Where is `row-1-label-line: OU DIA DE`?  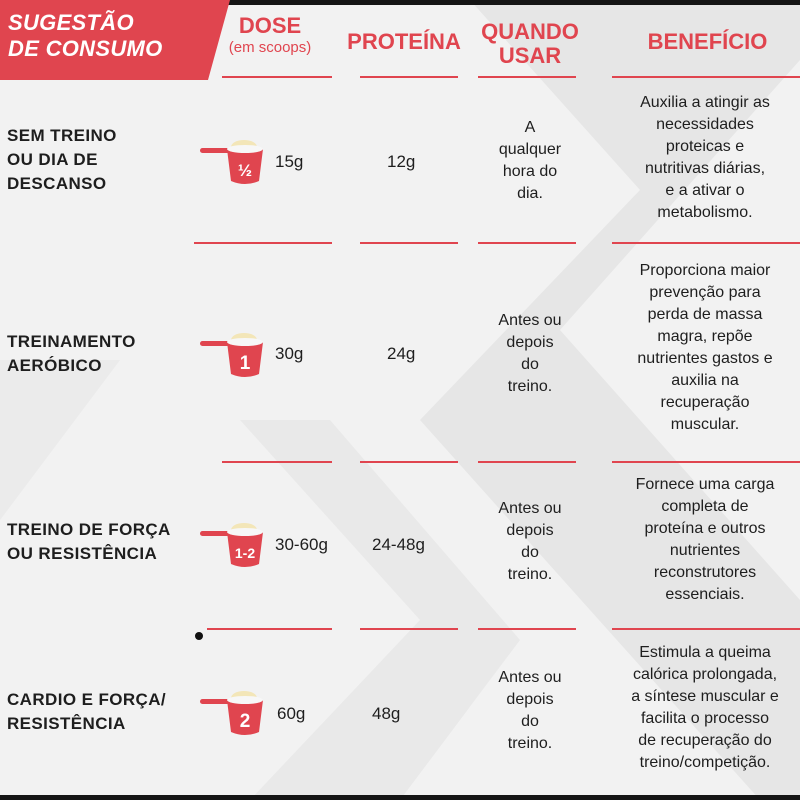 row-1-label-line: OU DIA DE is located at coordinates (52, 159).